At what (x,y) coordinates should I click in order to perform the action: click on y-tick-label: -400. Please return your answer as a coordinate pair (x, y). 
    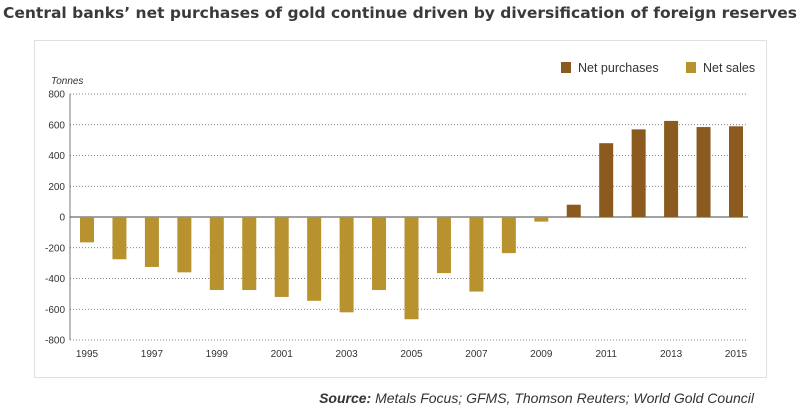
    Looking at the image, I should click on (55, 279).